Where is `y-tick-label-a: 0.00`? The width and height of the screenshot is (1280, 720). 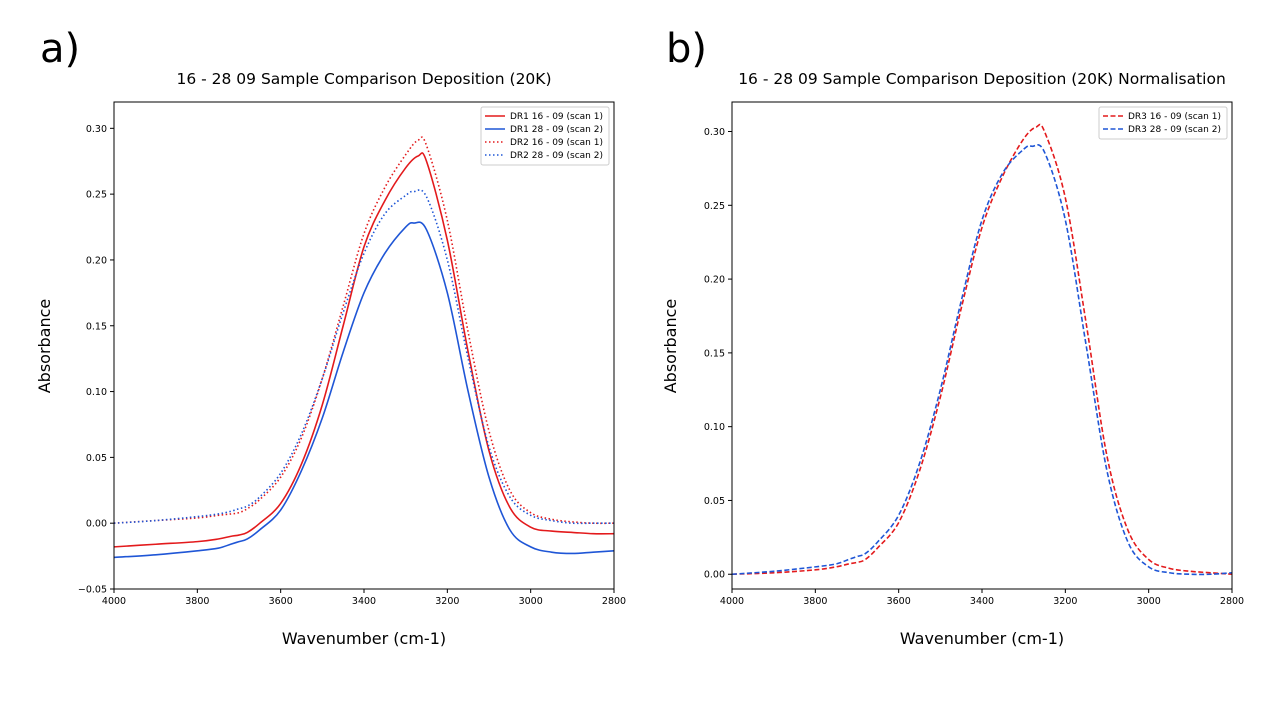
y-tick-label-a: 0.00 is located at coordinates (96, 524).